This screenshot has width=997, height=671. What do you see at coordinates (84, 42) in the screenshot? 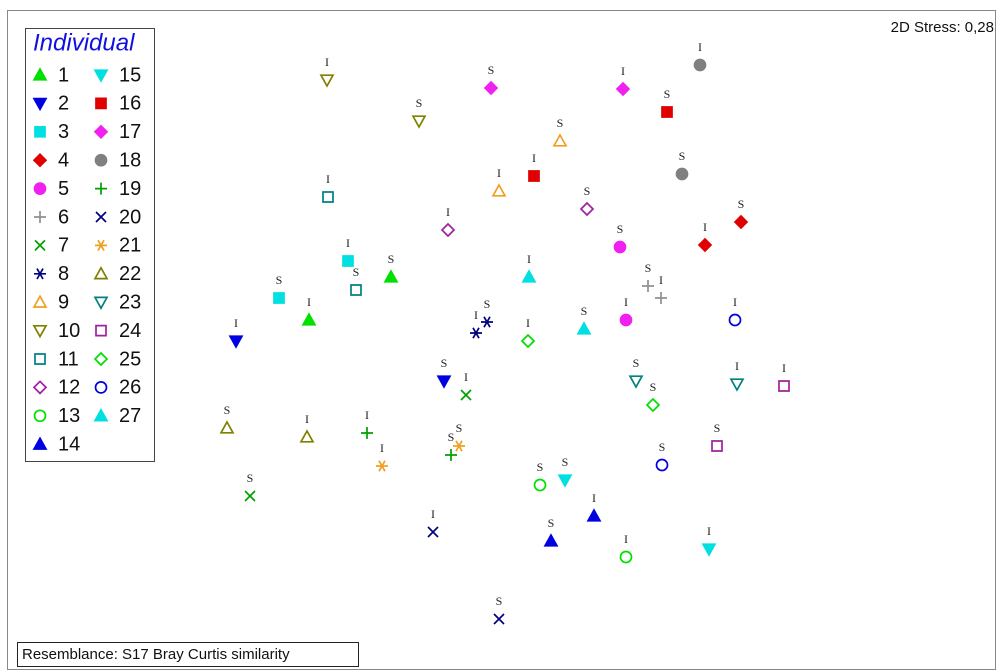
I see `legend-title: Individual` at bounding box center [84, 42].